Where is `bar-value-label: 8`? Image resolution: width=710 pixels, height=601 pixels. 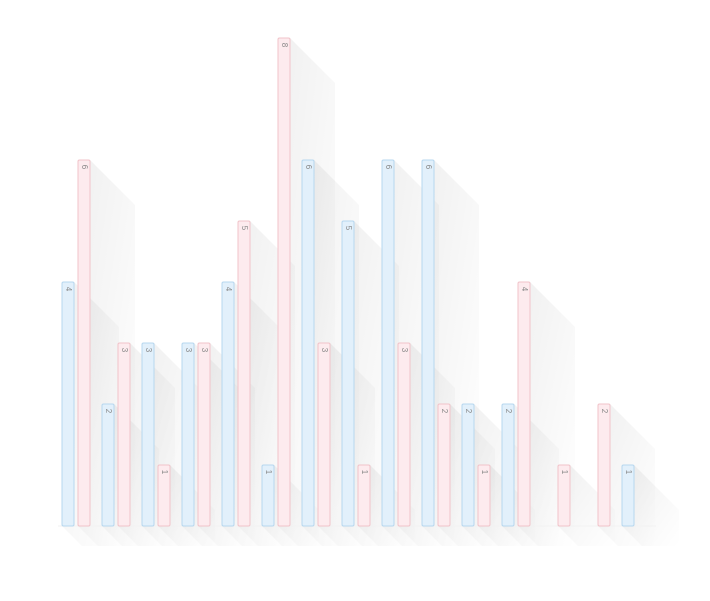 bar-value-label: 8 is located at coordinates (284, 45).